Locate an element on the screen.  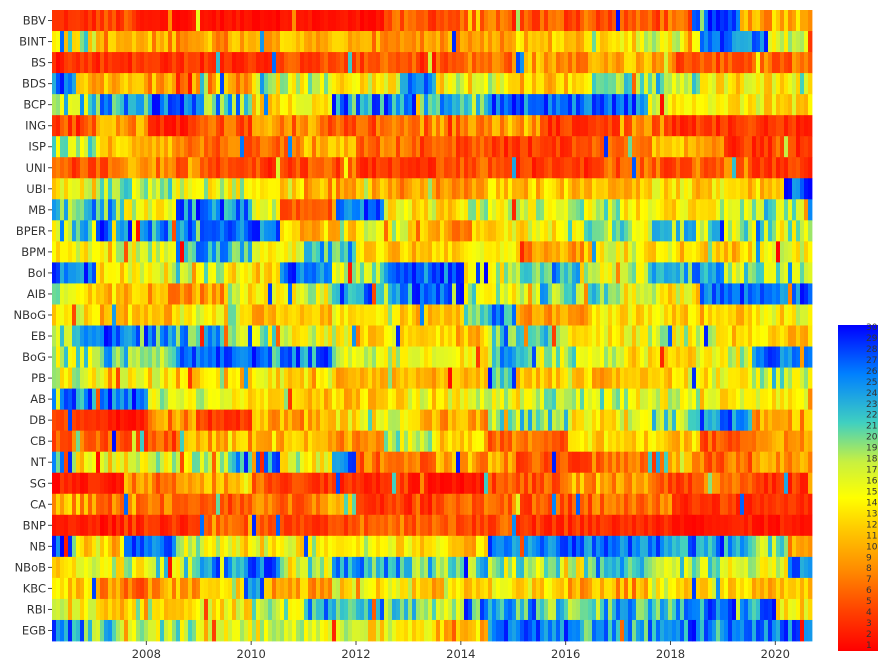
heatmap-row-nbog is located at coordinates (432, 315).